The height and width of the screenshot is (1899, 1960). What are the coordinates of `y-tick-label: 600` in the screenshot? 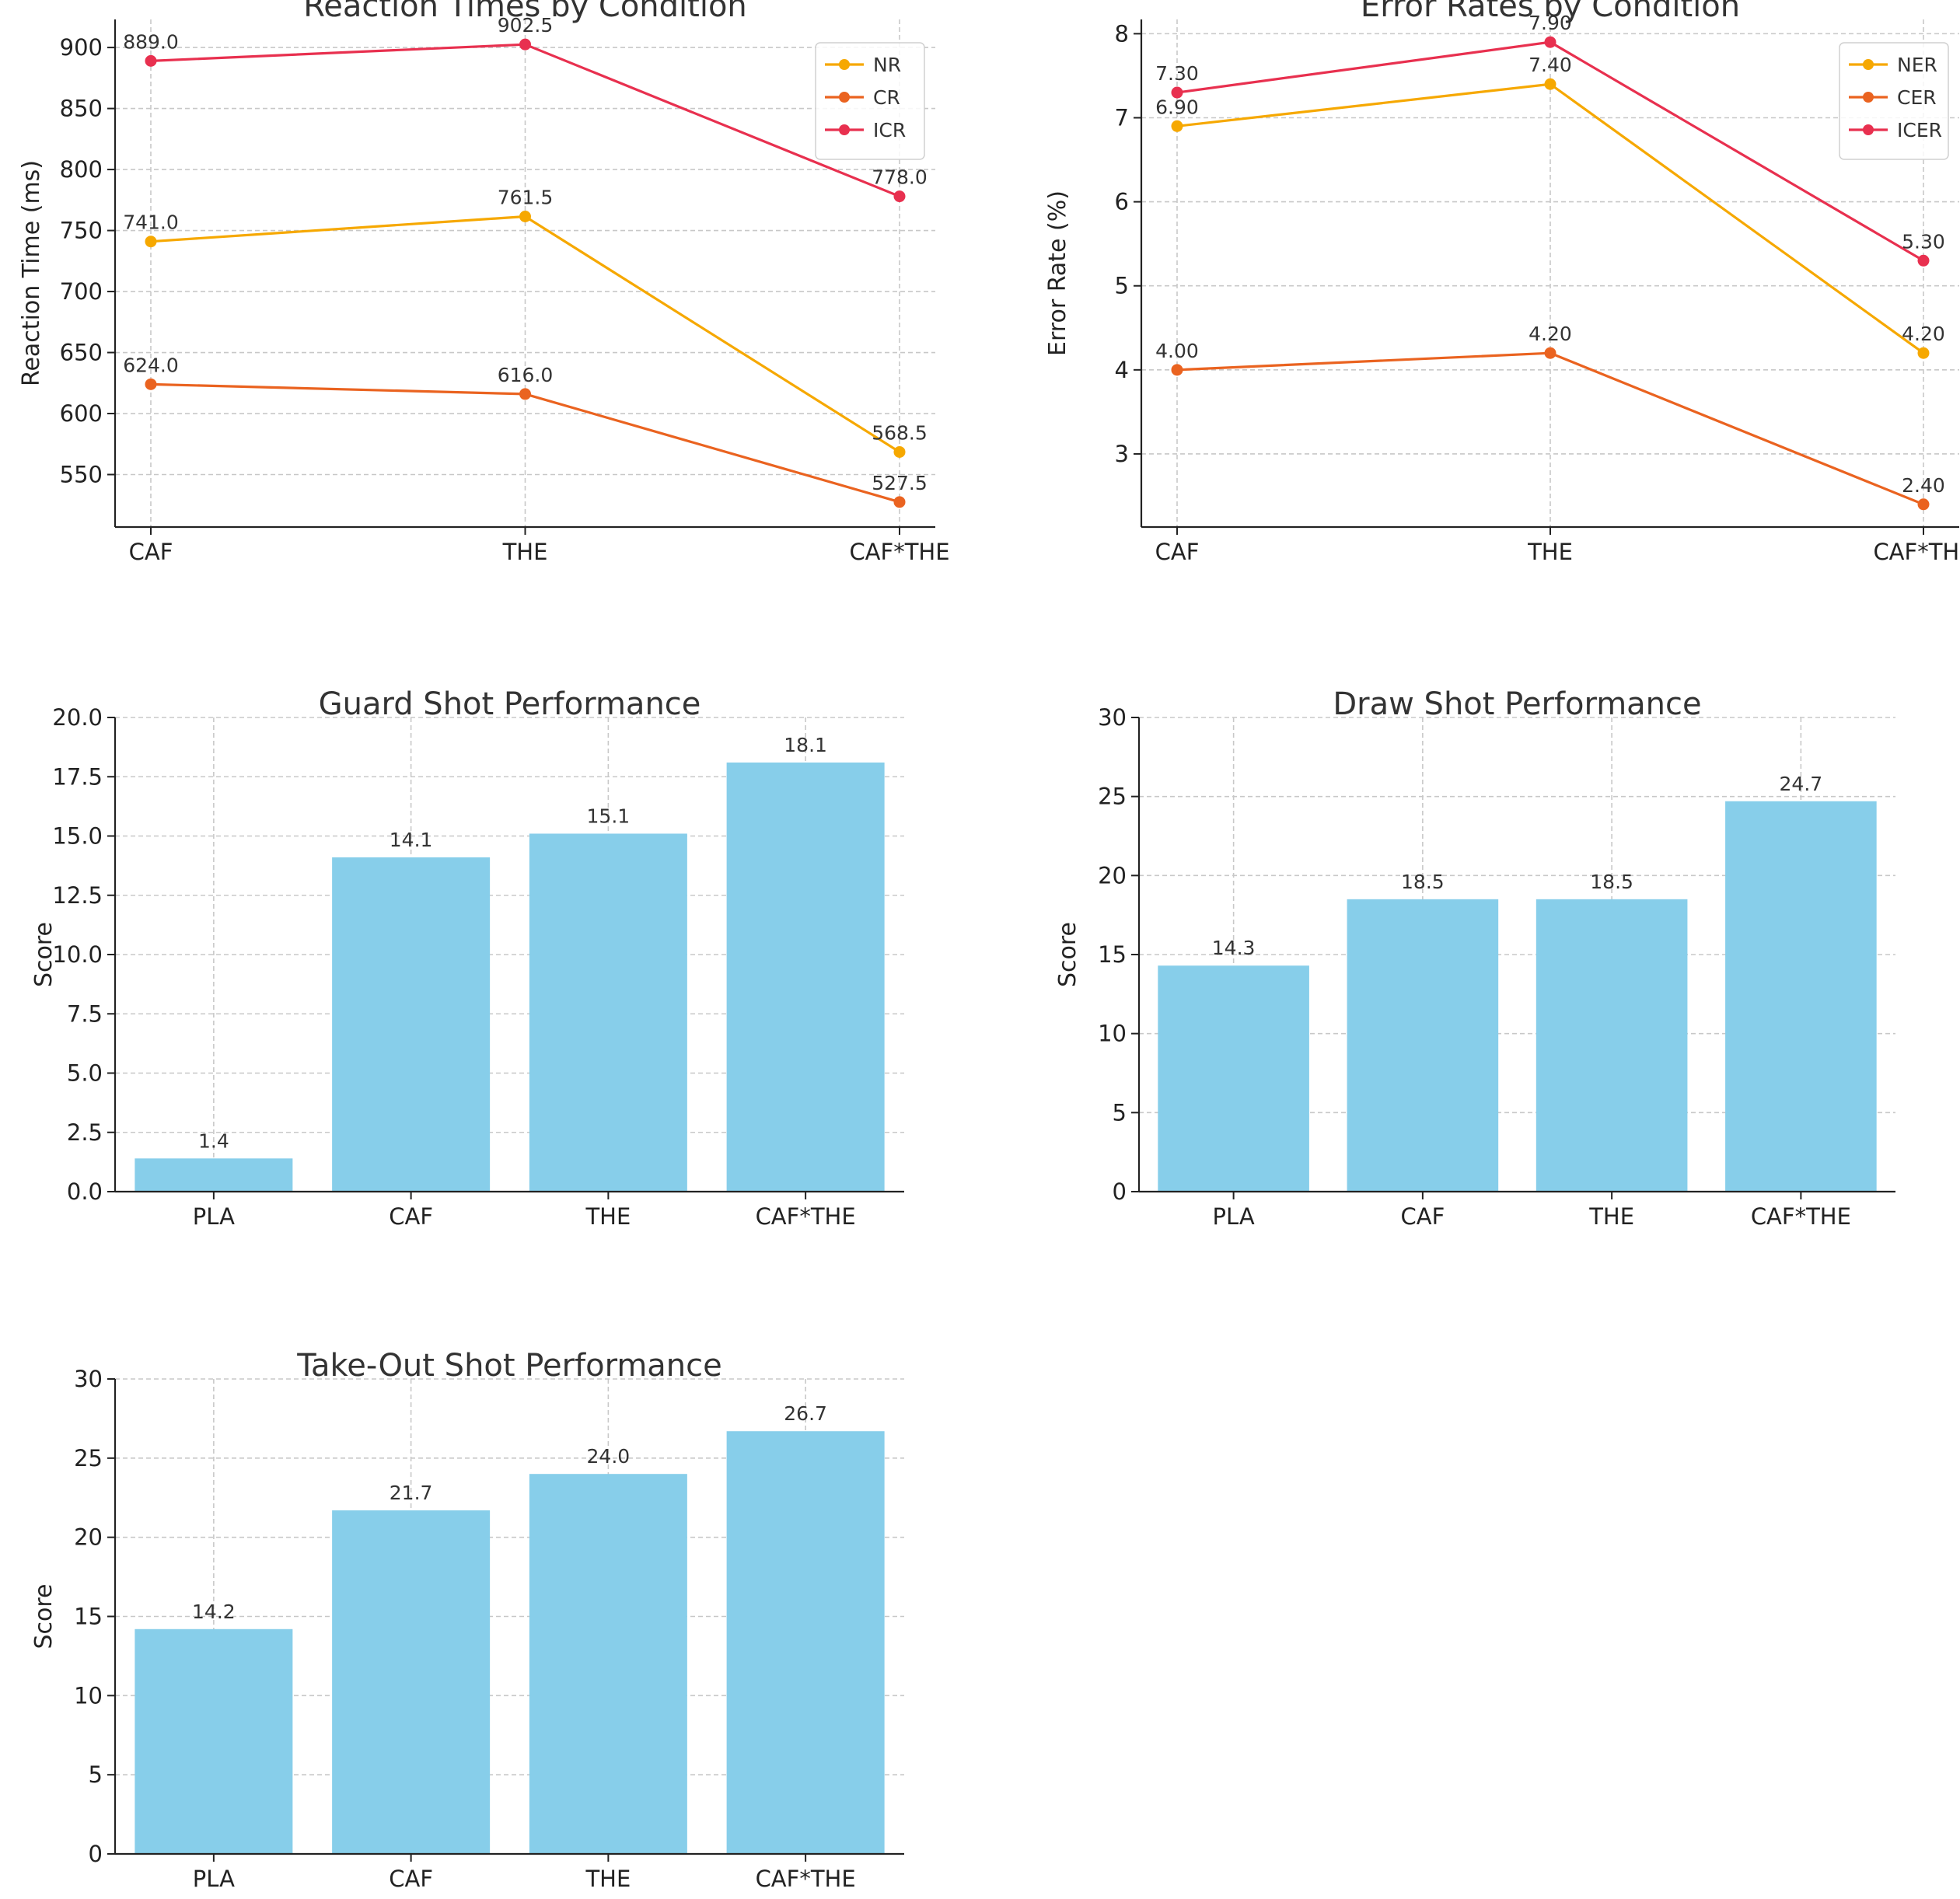 It's located at (81, 413).